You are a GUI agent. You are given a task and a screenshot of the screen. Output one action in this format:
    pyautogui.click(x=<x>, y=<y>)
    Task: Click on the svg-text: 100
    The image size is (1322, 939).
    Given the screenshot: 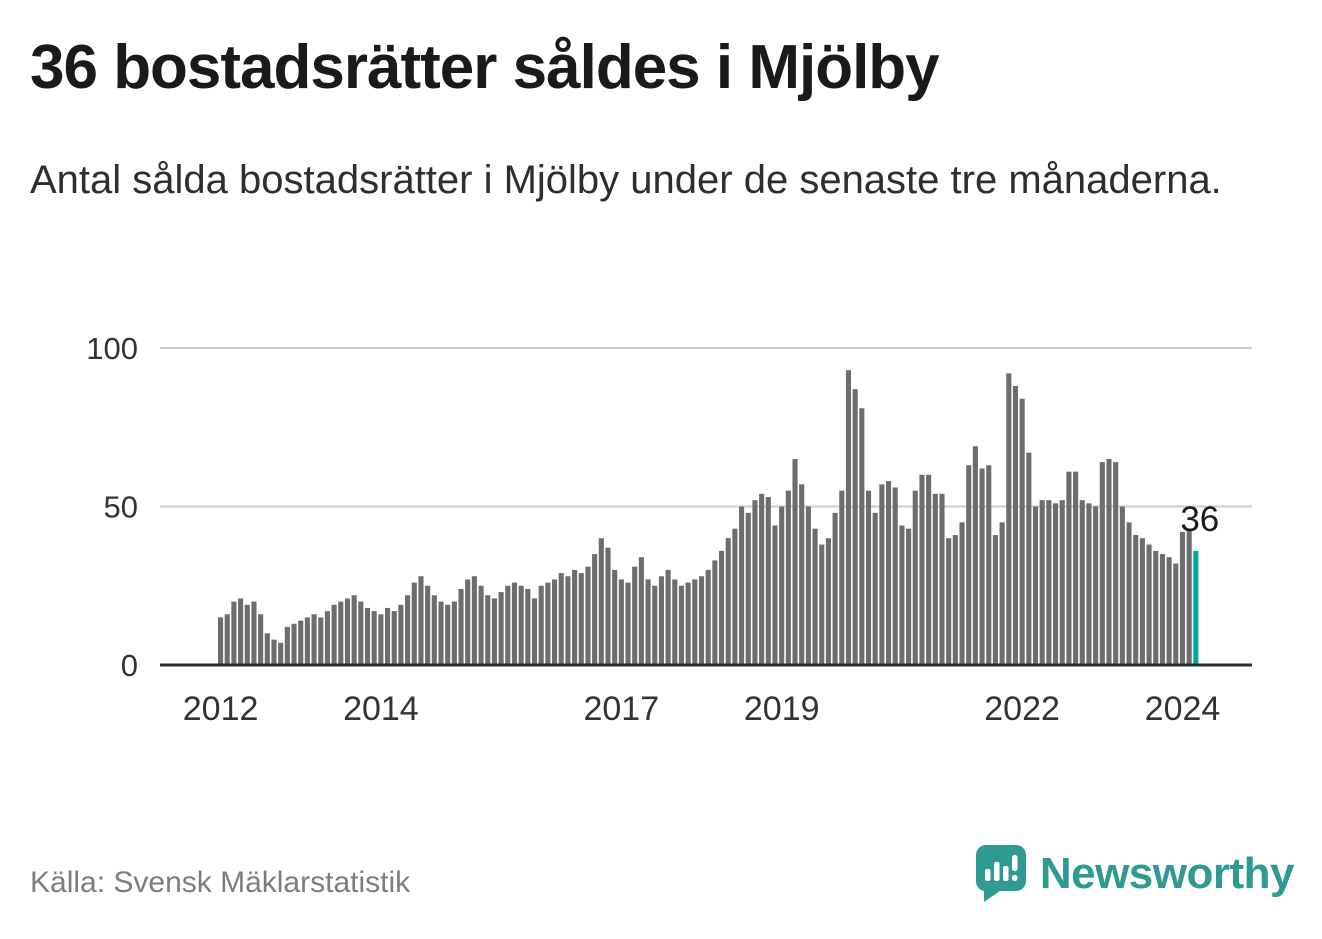 What is the action you would take?
    pyautogui.click(x=112, y=348)
    